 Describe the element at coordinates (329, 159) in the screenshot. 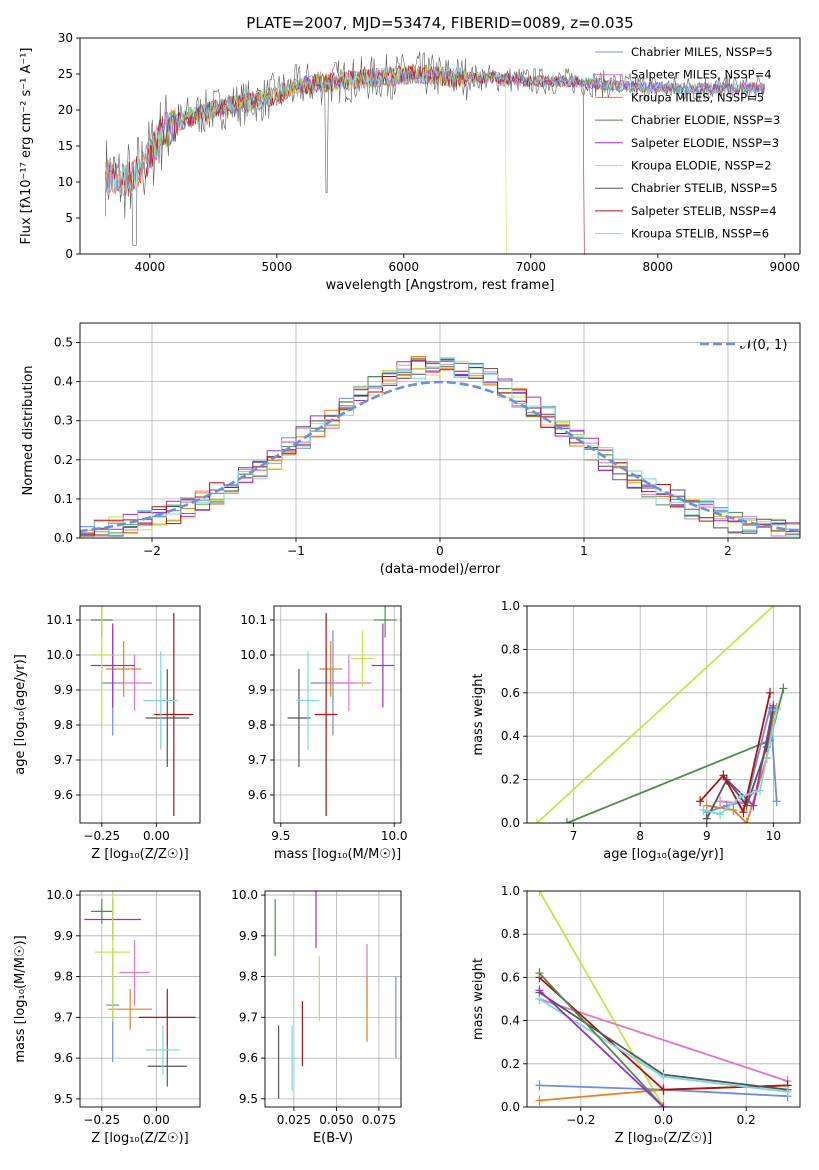

I see `spectrum-line-kroupa-elodie` at that location.